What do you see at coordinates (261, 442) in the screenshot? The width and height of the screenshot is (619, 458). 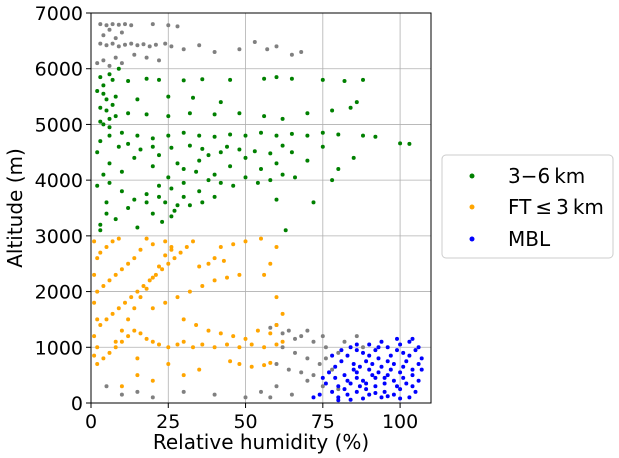 I see `x-axis-label: Relative humidity (%)` at bounding box center [261, 442].